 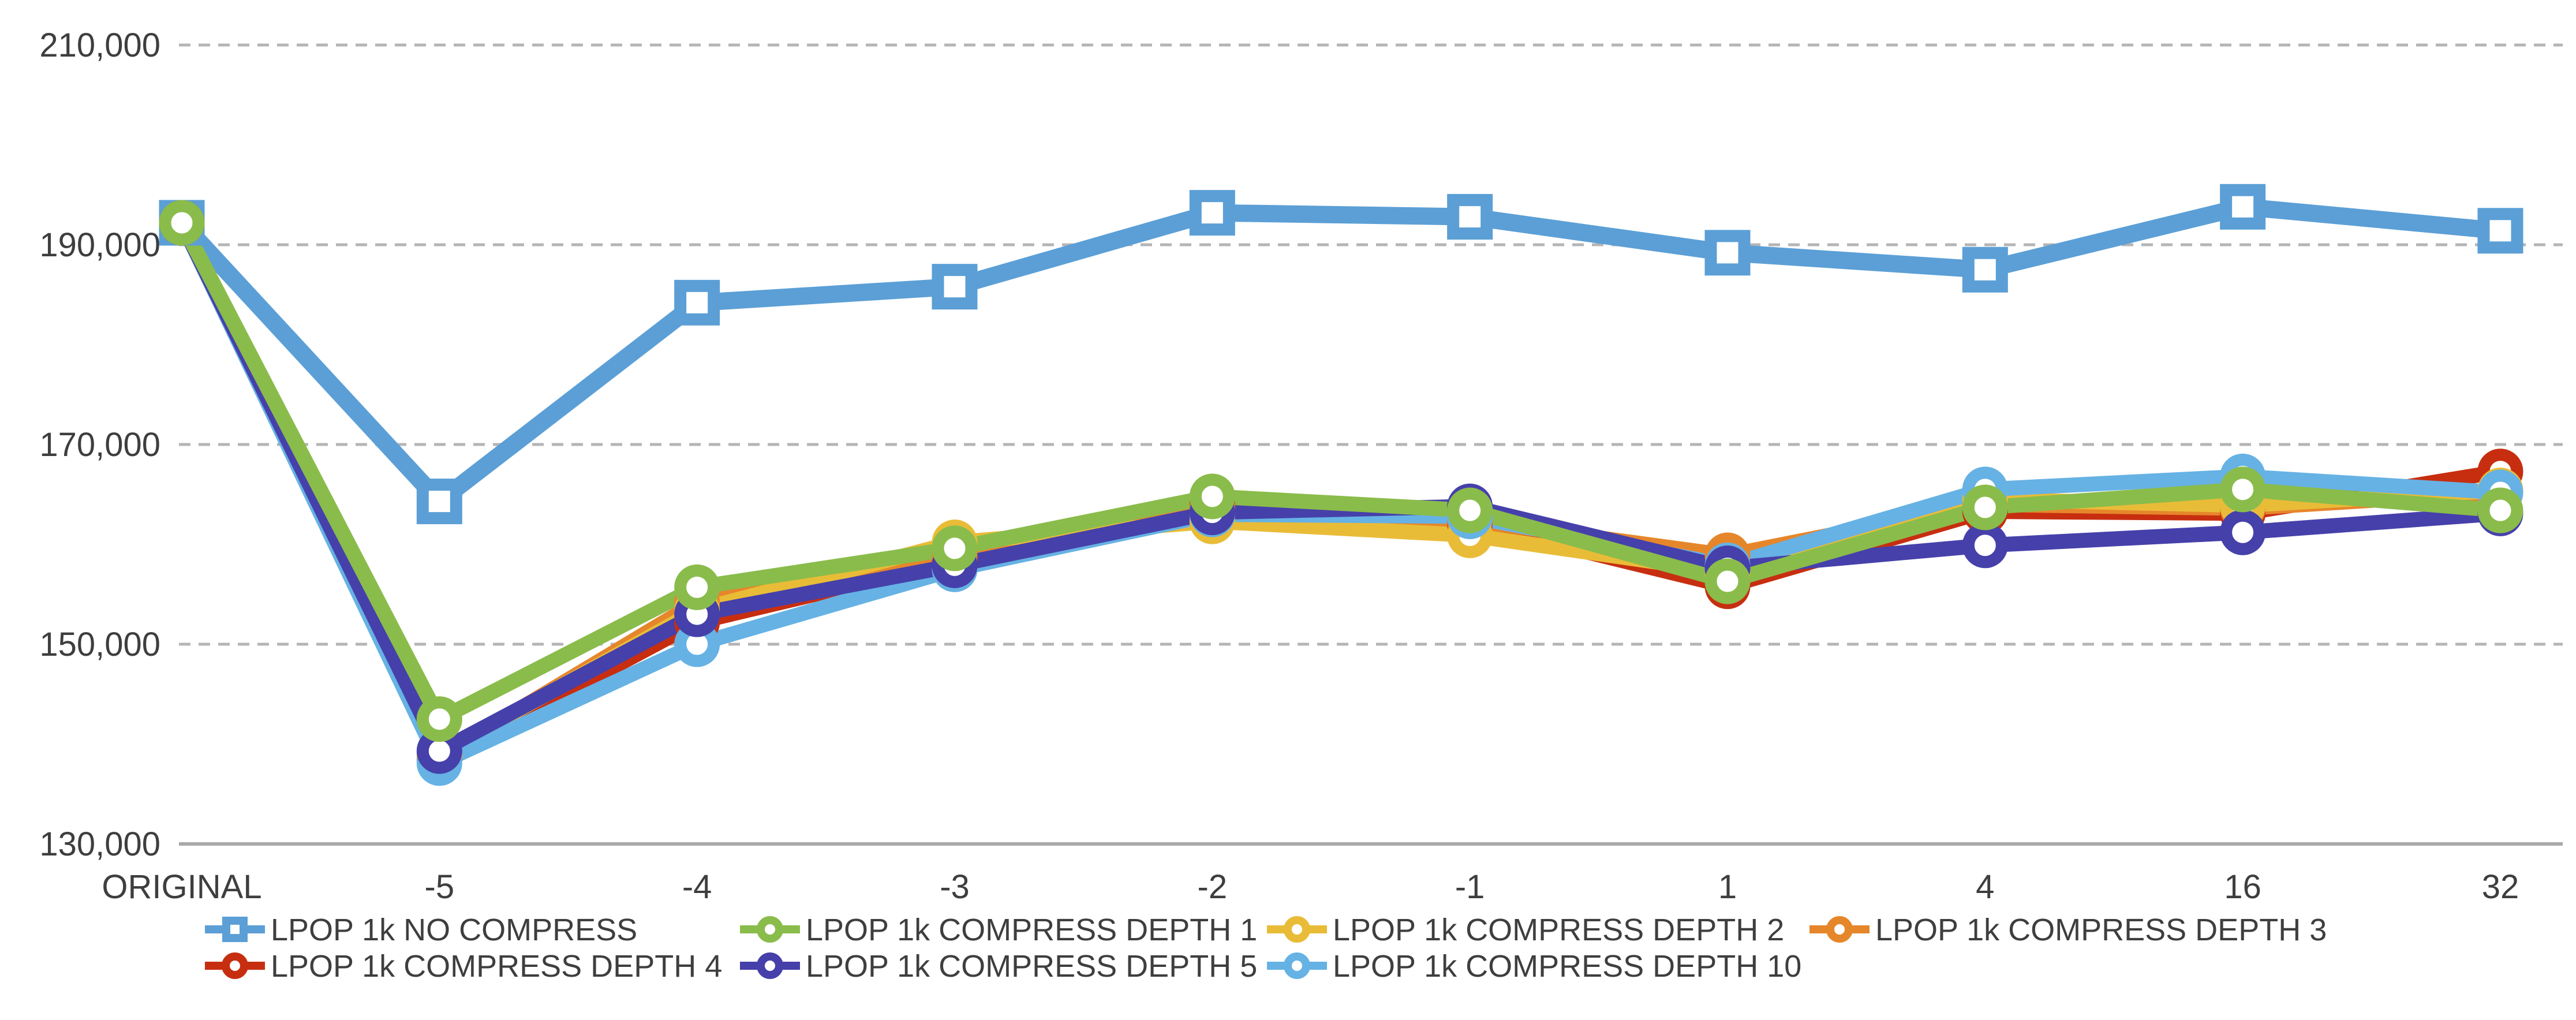 What do you see at coordinates (440, 887) in the screenshot?
I see `x-tick-label: -5` at bounding box center [440, 887].